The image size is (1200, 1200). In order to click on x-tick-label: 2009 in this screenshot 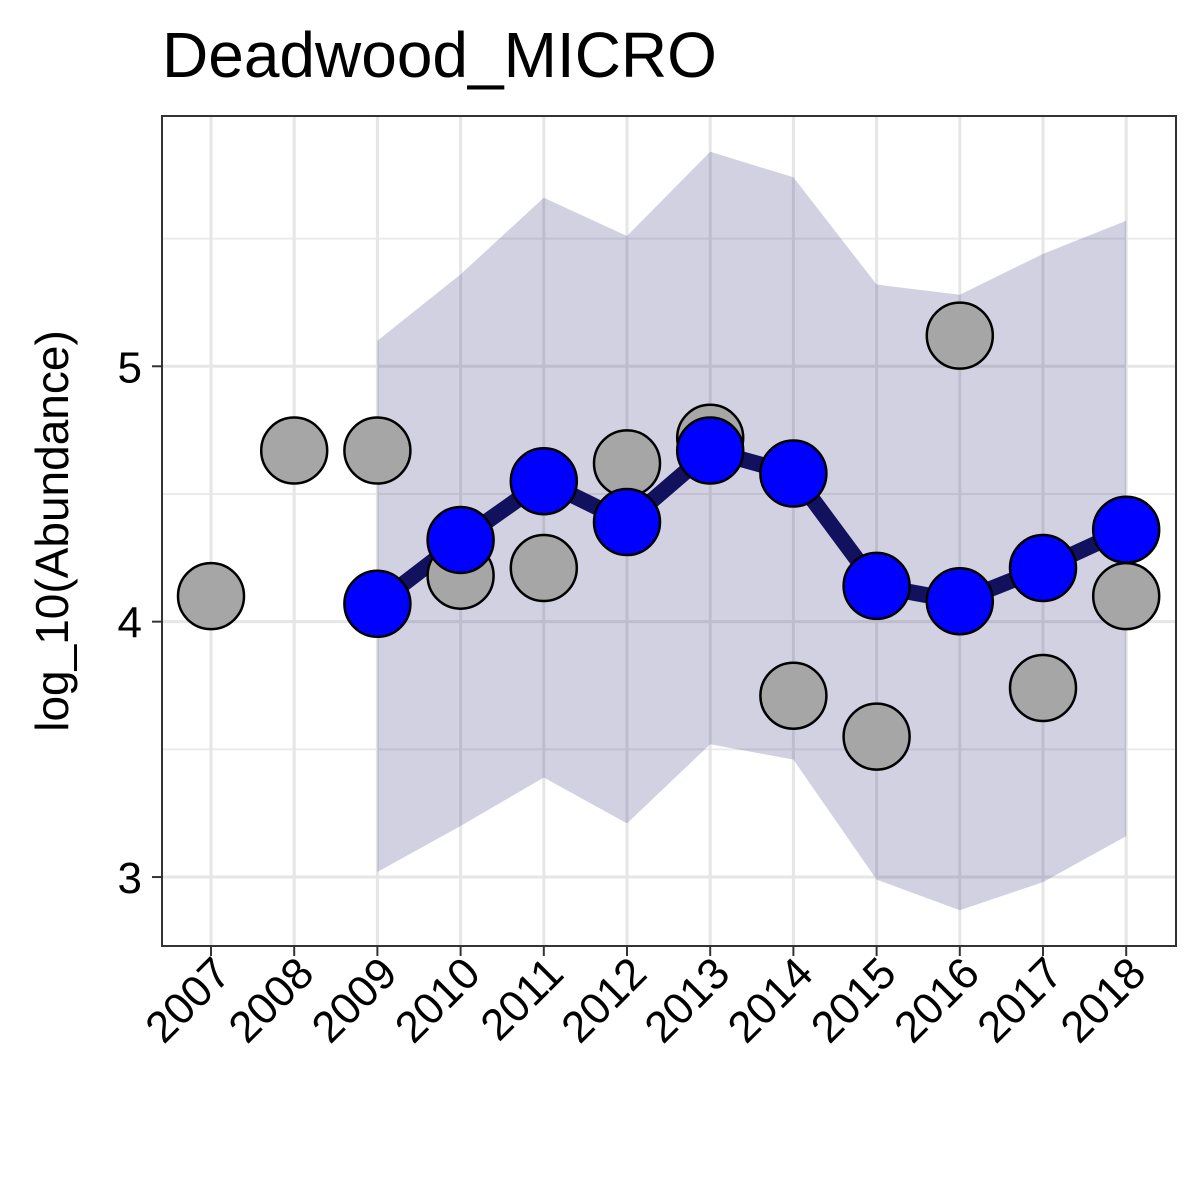, I will do `click(355, 1000)`.